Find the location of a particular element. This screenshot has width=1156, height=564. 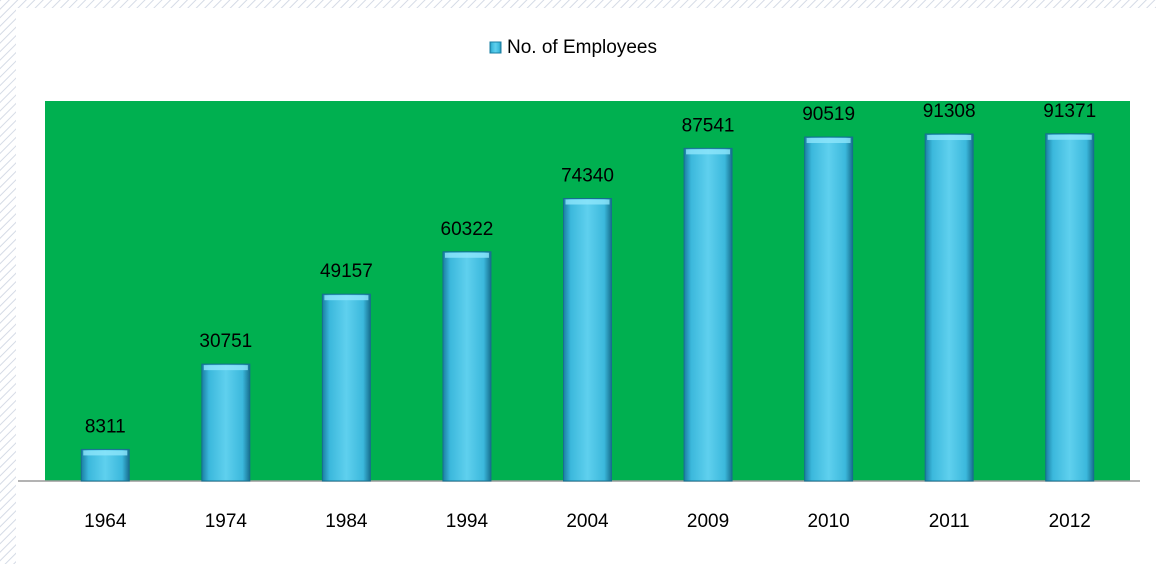

data-label: 60322 is located at coordinates (467, 229).